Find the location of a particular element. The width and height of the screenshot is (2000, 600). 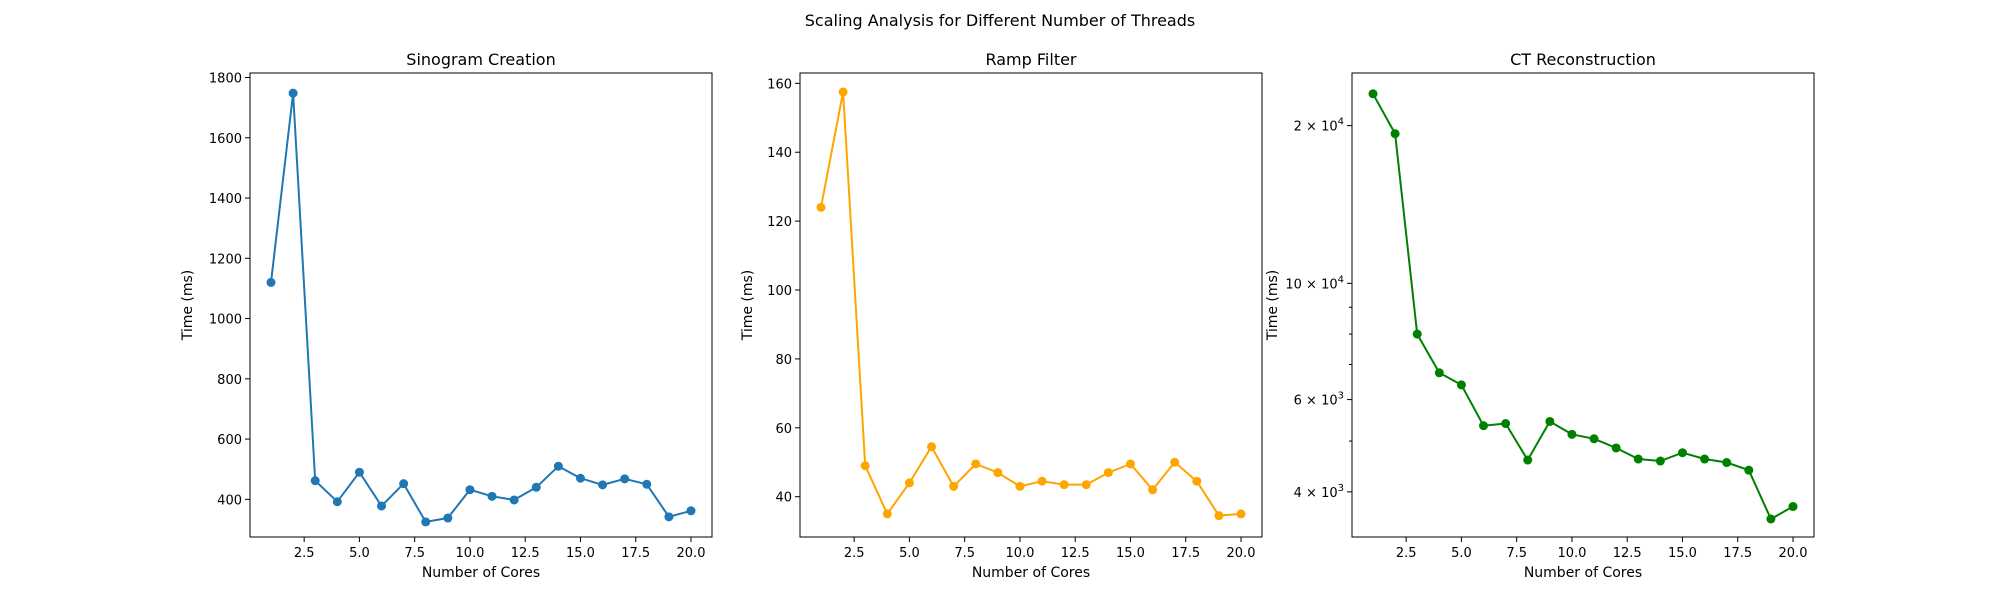

x-tick-label: 5.0 is located at coordinates (909, 553).